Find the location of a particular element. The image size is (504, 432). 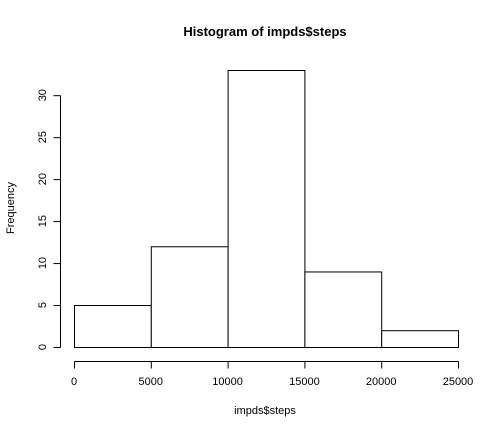

y-tick-label-4: 20 is located at coordinates (43, 179).